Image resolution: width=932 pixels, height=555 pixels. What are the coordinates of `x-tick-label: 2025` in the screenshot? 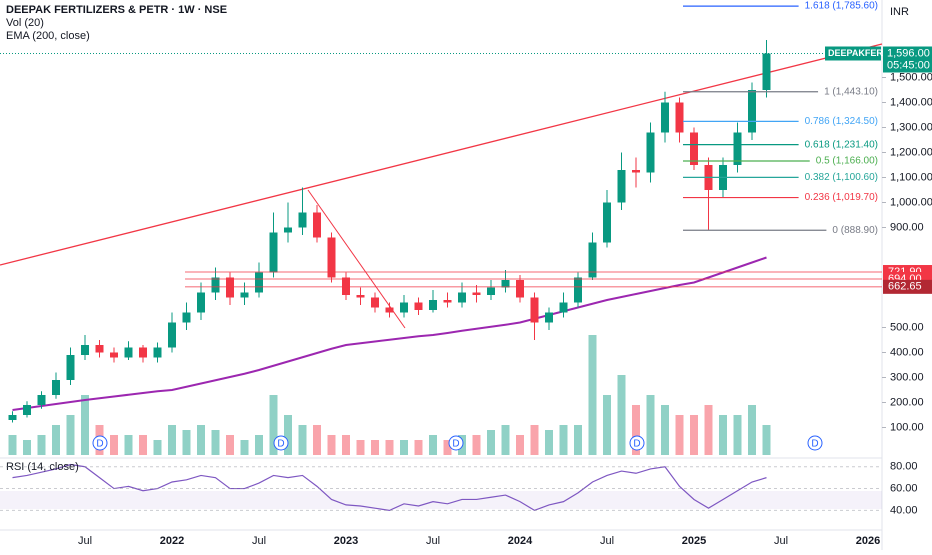 It's located at (694, 541).